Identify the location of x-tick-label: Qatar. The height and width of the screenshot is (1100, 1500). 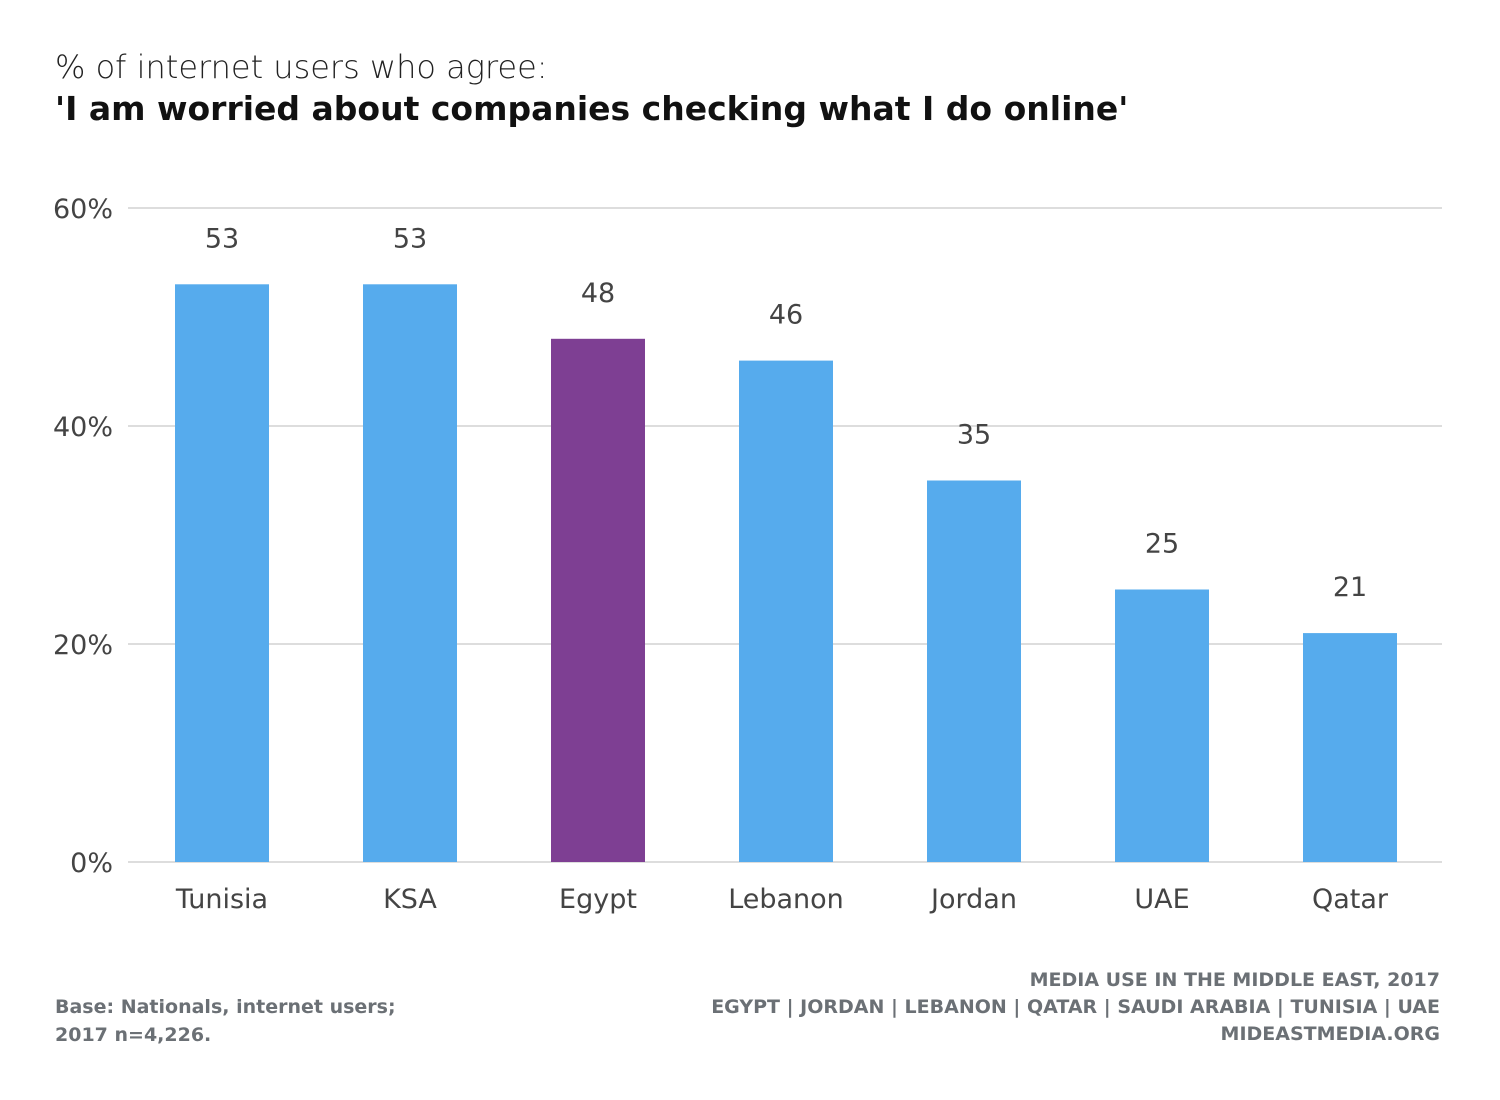
(1350, 899).